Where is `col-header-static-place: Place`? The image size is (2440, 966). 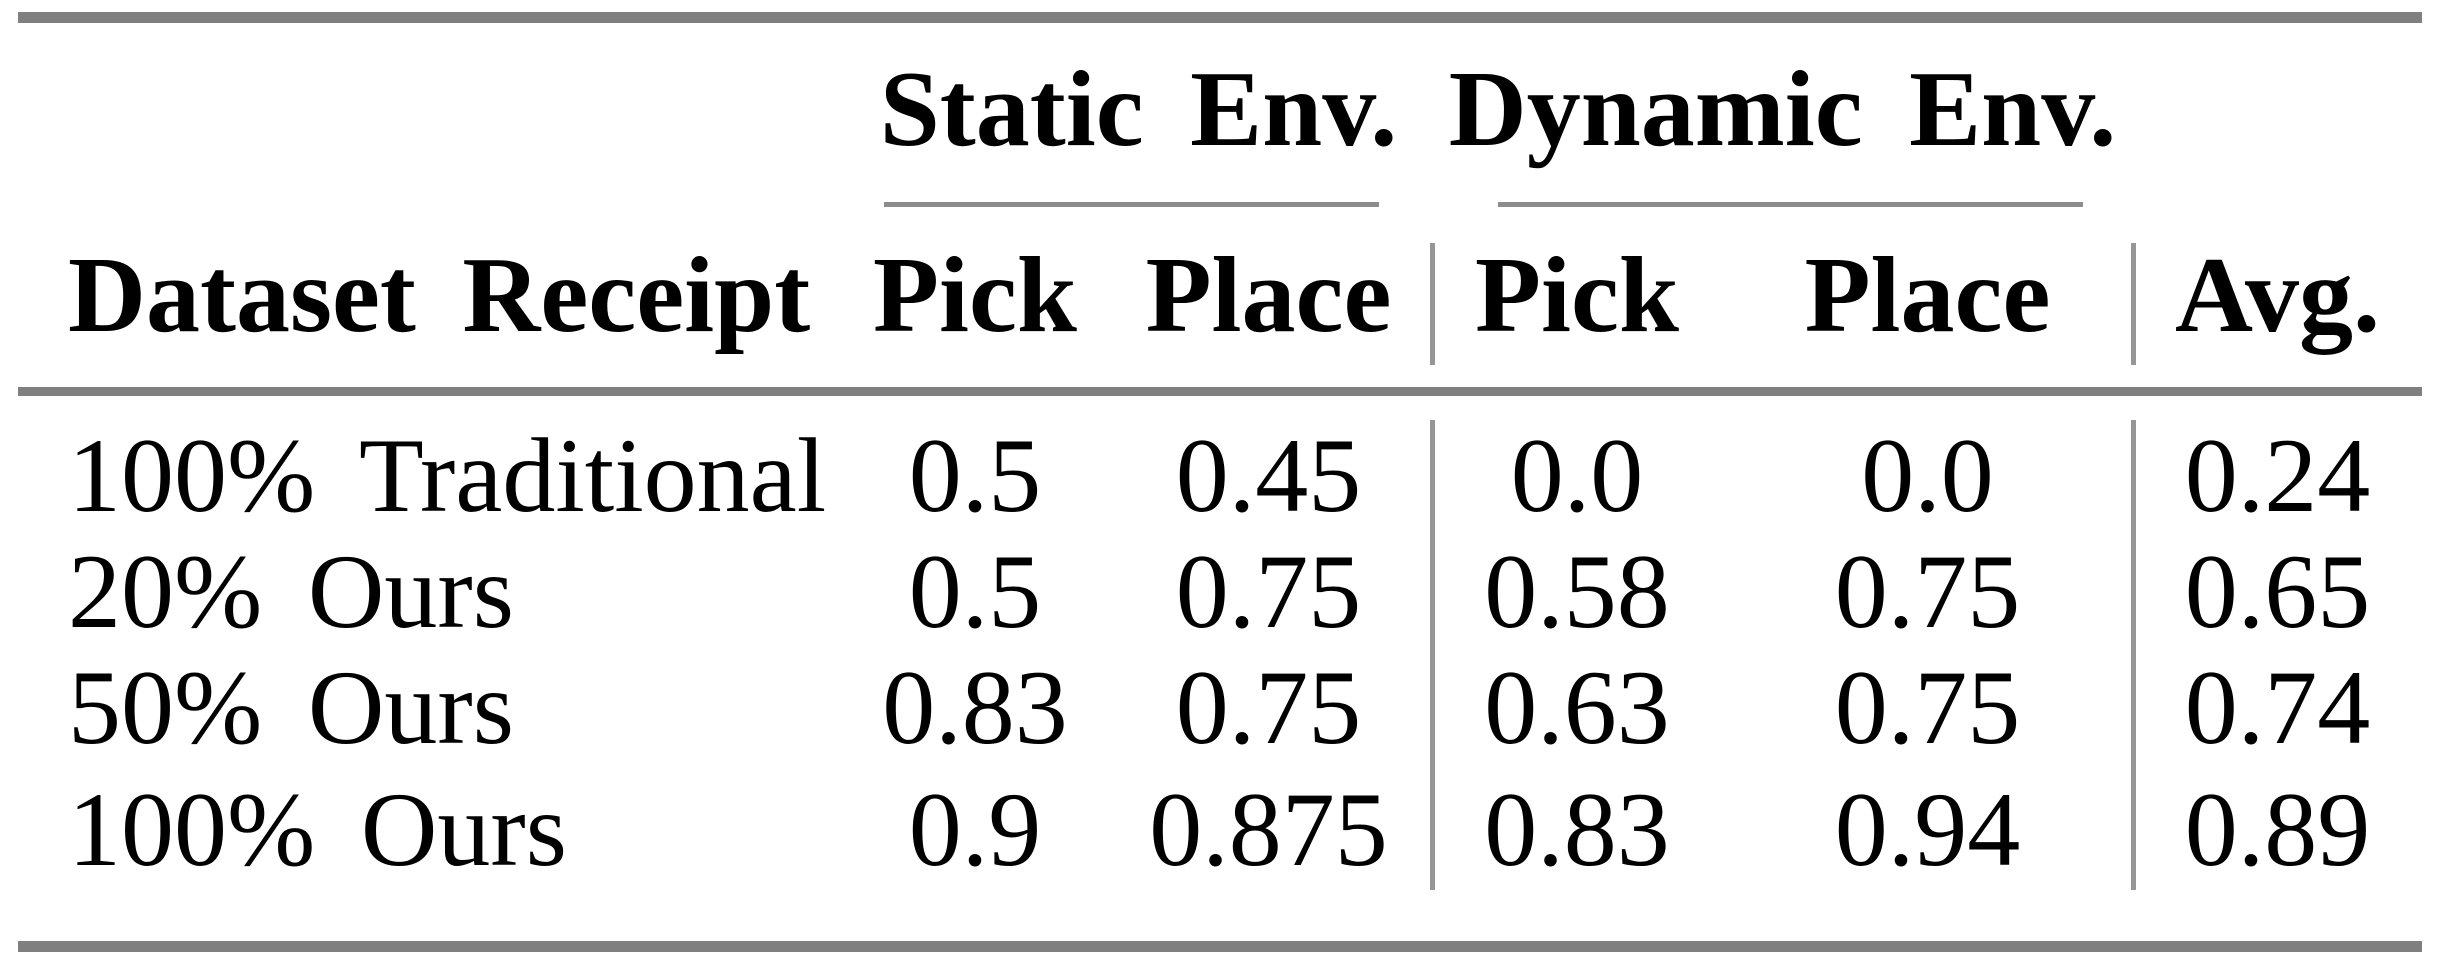 col-header-static-place: Place is located at coordinates (1268, 295).